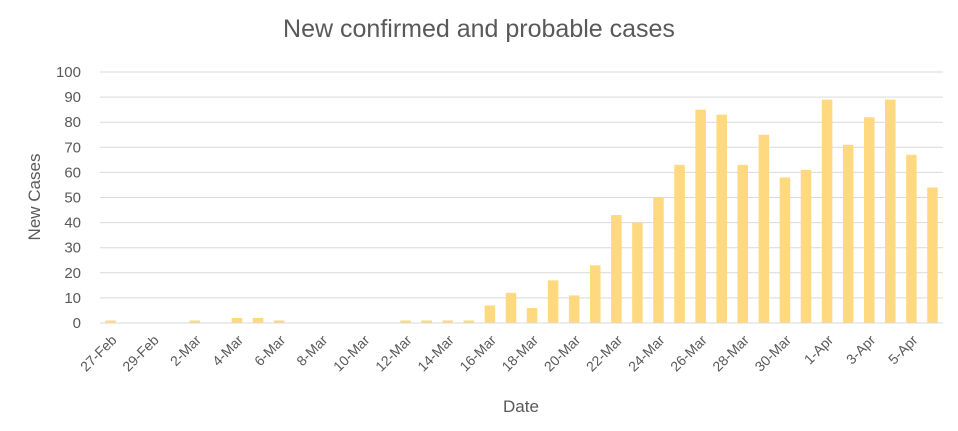 The width and height of the screenshot is (958, 431). Describe the element at coordinates (562, 353) in the screenshot. I see `x-tick-label: 20-Mar` at that location.